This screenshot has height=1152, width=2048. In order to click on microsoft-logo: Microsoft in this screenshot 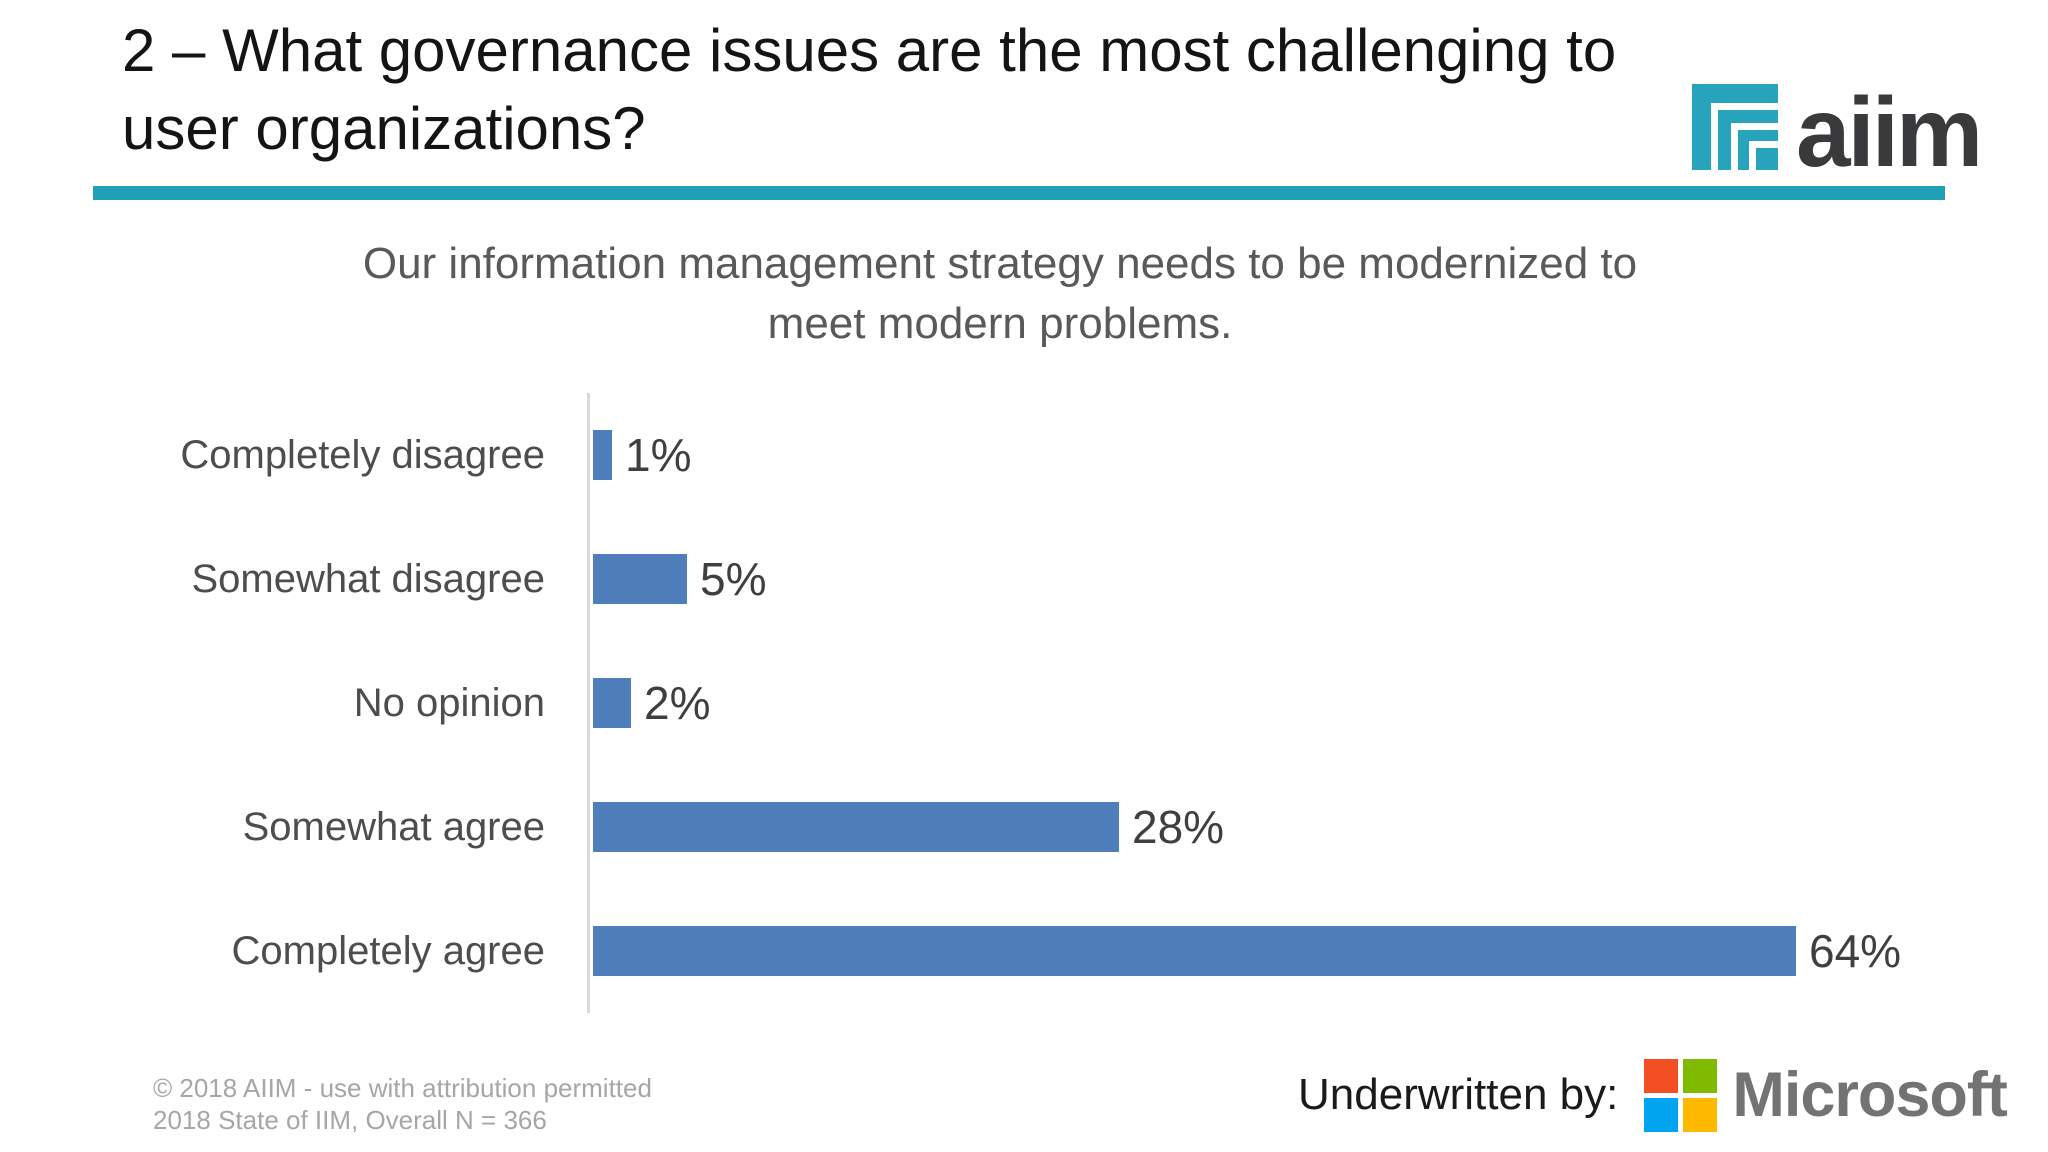, I will do `click(1826, 1095)`.